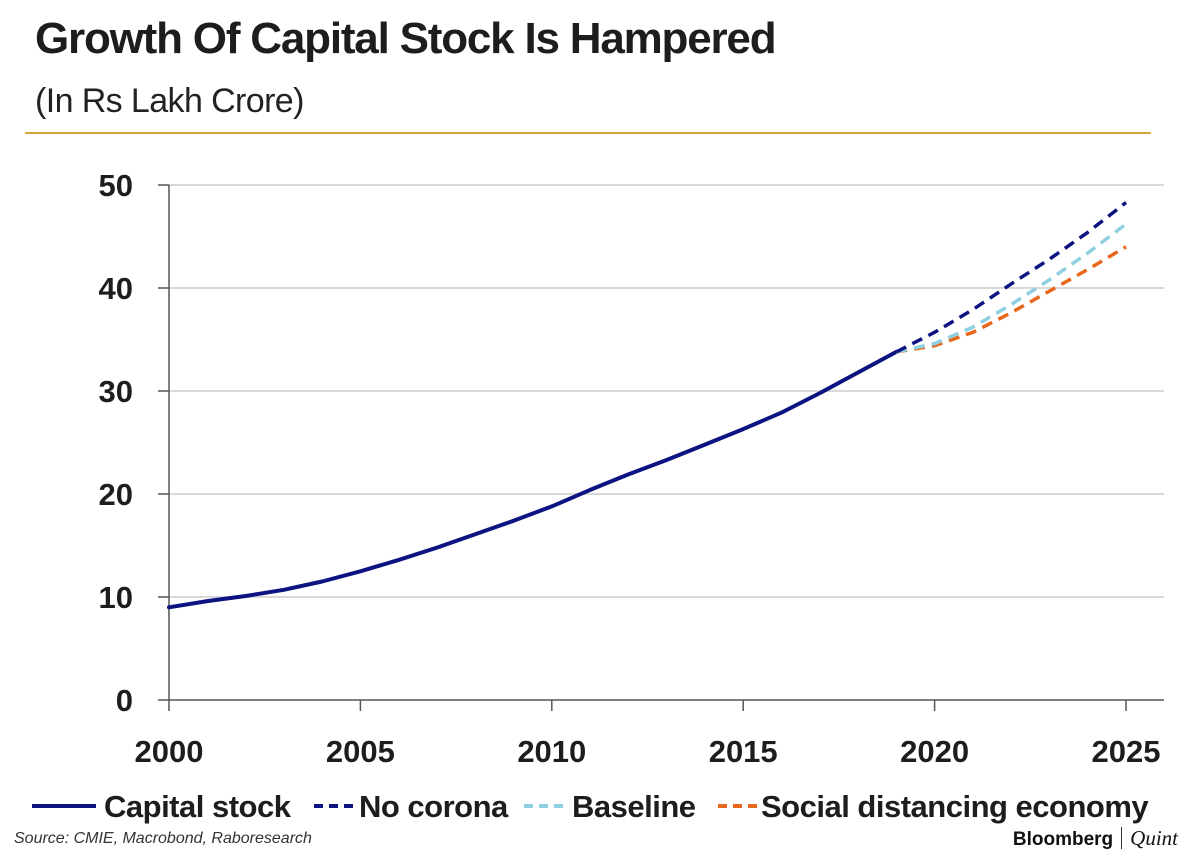  Describe the element at coordinates (551, 751) in the screenshot. I see `x-tick-label: 2010` at that location.